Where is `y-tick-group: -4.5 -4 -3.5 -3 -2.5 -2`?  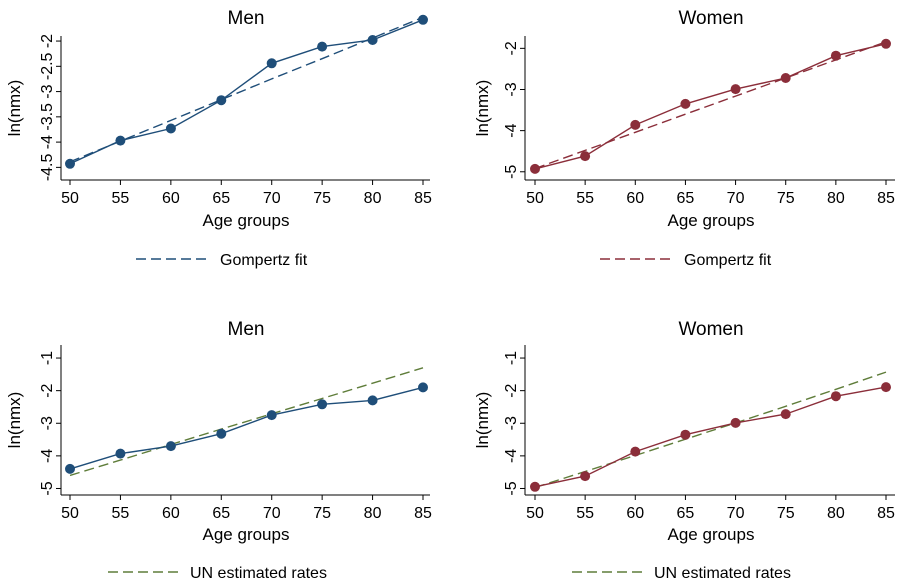 y-tick-group: -4.5 -4 -3.5 -3 -2.5 -2 is located at coordinates (50, 107).